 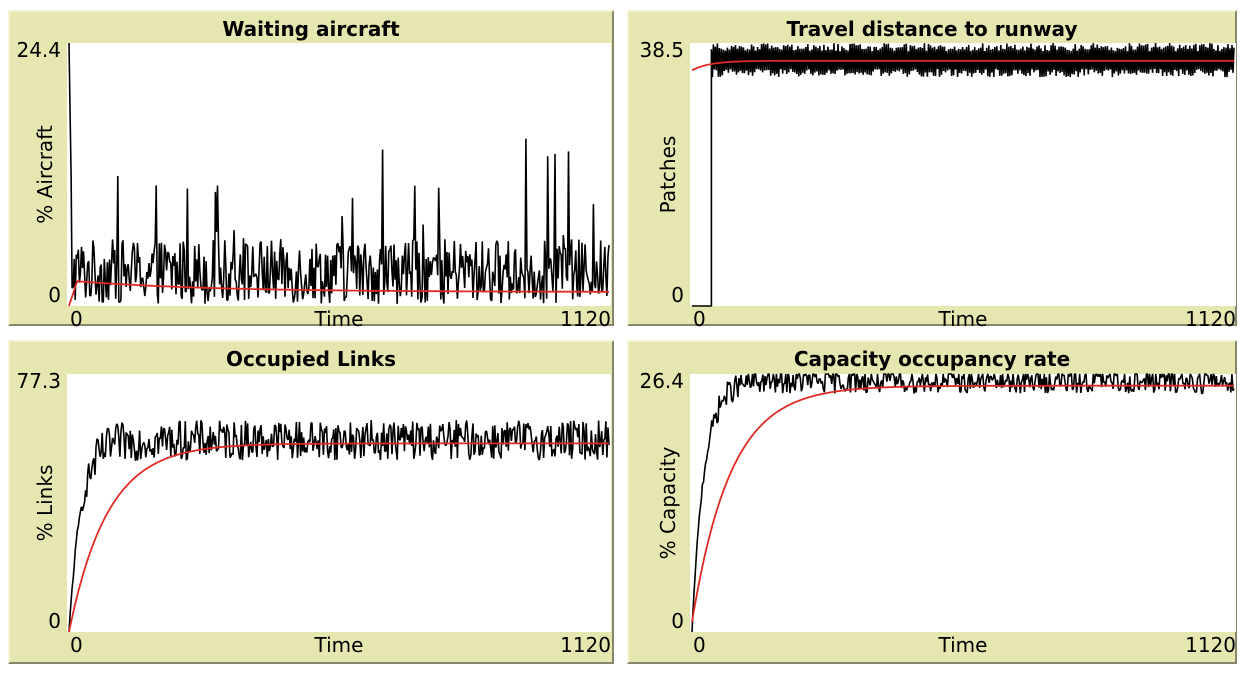 What do you see at coordinates (38, 381) in the screenshot?
I see `y-max-tick-label: 77.3` at bounding box center [38, 381].